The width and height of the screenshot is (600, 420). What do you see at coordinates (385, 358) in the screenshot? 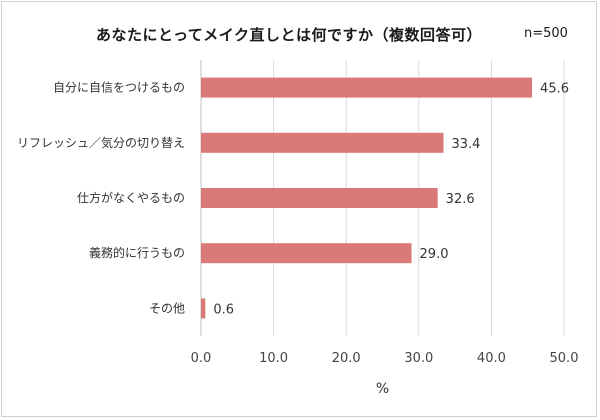
I see `x-tick-labels: 0.0 10.0 20.0 30.0 40.0 50.0` at bounding box center [385, 358].